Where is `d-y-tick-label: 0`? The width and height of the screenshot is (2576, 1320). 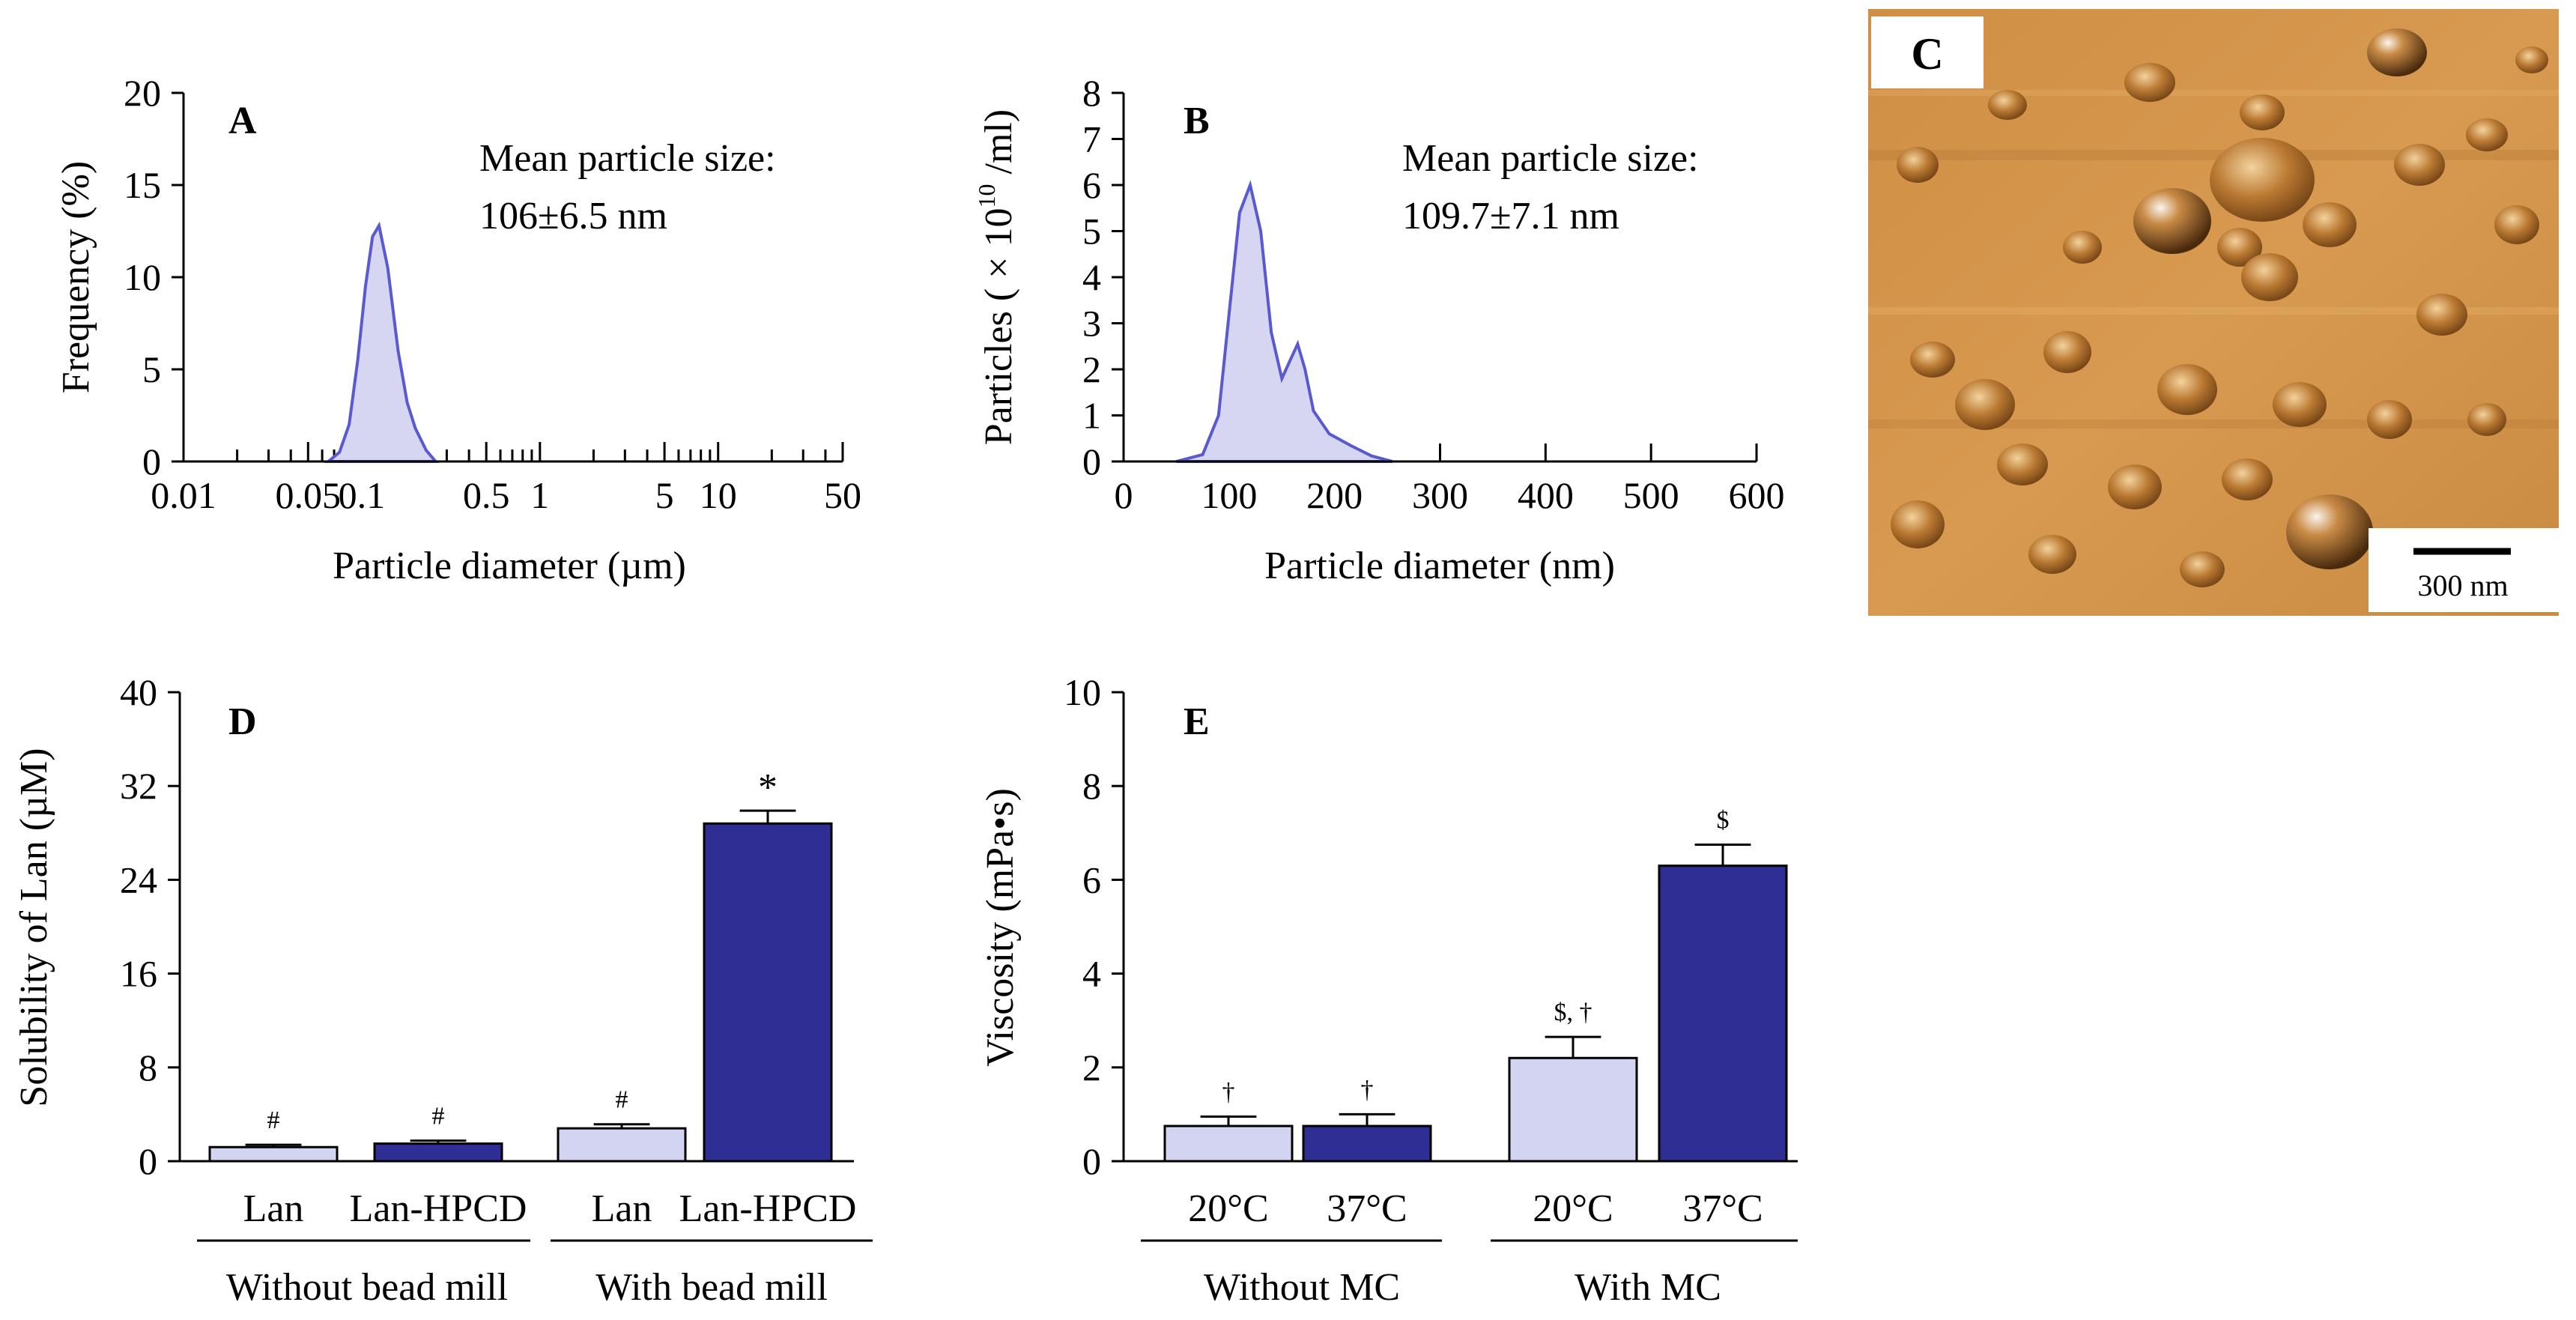
d-y-tick-label: 0 is located at coordinates (148, 1161).